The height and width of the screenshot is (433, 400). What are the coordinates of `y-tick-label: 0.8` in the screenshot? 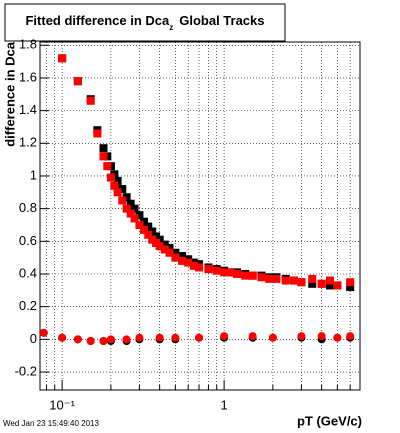 It's located at (28, 207).